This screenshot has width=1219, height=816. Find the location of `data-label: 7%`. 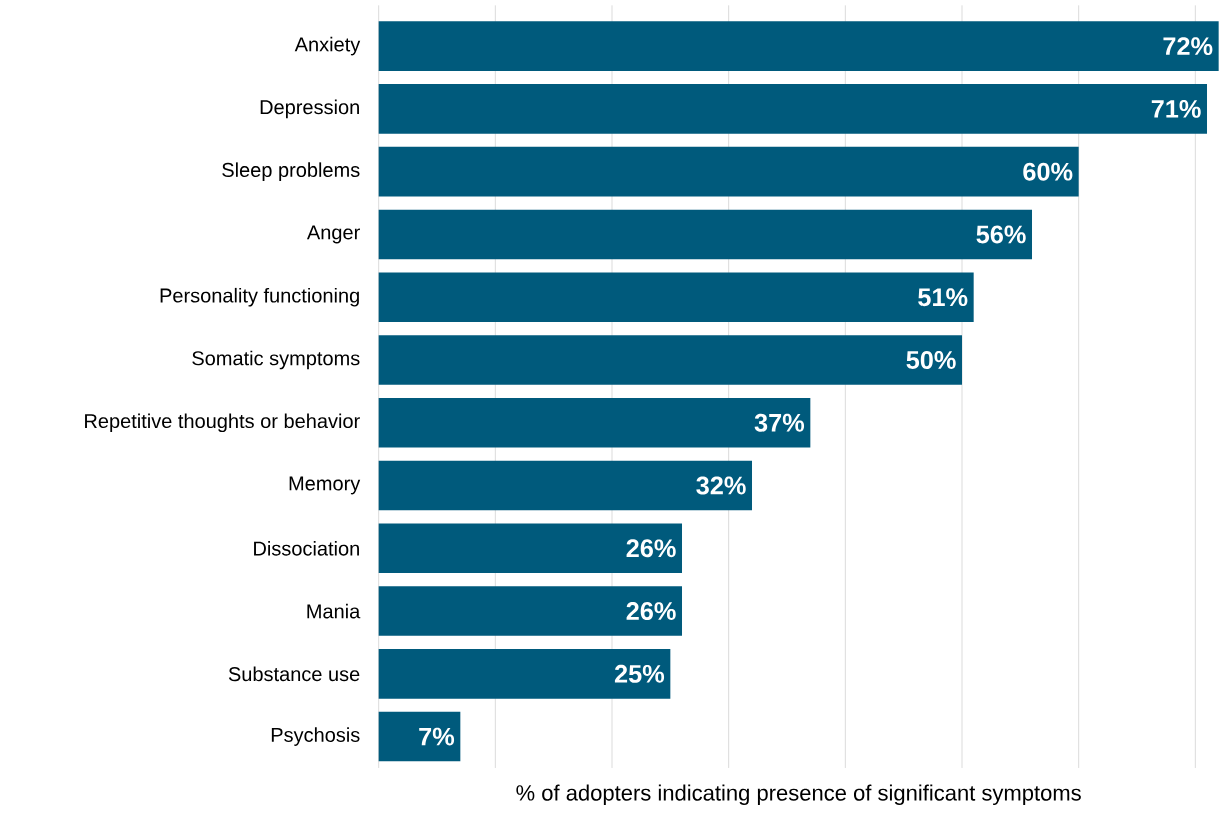

data-label: 7% is located at coordinates (437, 736).